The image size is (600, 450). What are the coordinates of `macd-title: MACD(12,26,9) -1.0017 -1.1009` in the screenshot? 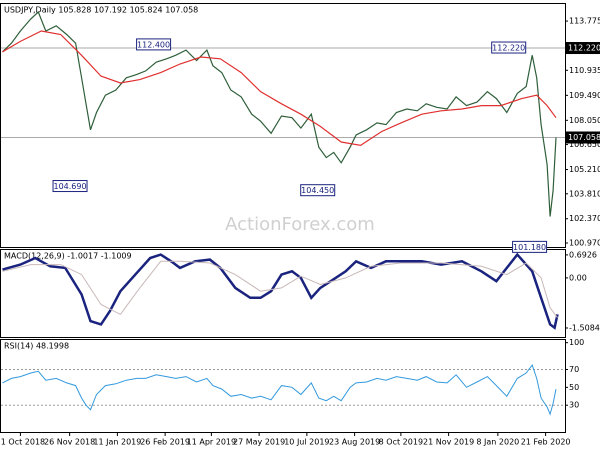 It's located at (68, 256).